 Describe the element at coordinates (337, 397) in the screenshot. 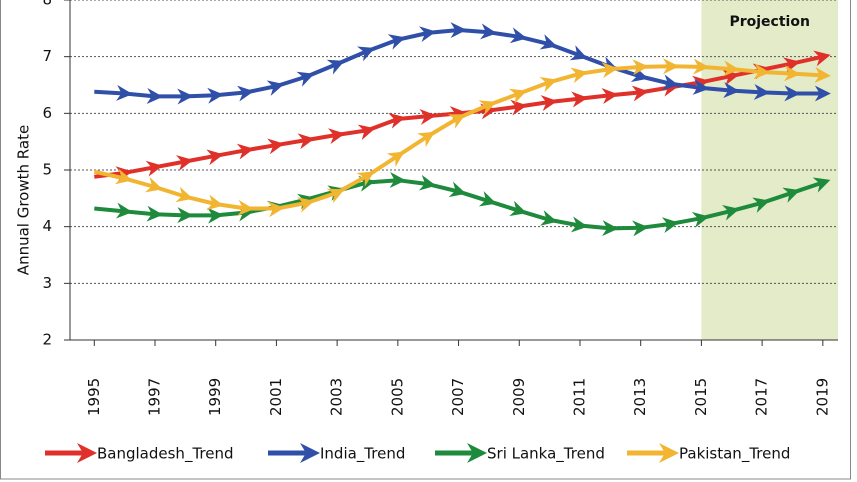

I see `x-tick-label: 2003` at that location.